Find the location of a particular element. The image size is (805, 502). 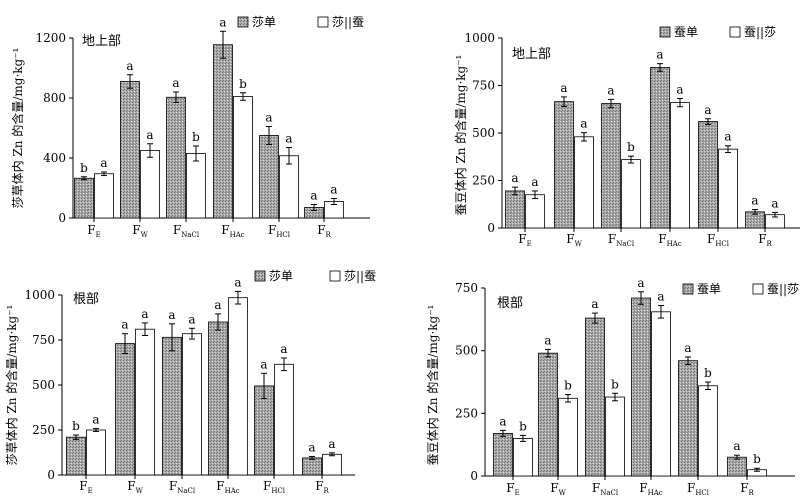

y-tick-label: 400 is located at coordinates (54, 158).